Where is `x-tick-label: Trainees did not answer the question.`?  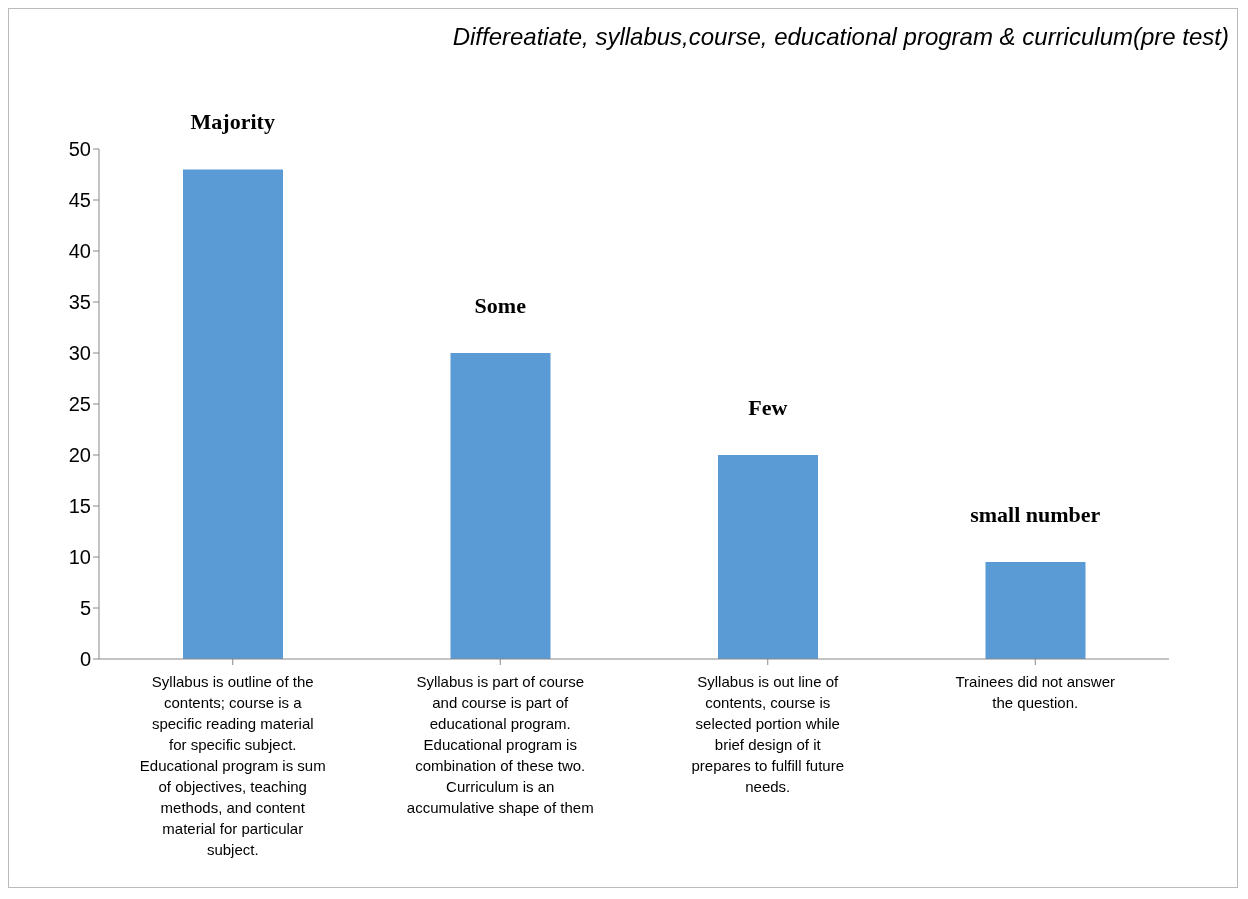 x-tick-label: Trainees did not answer the question. is located at coordinates (1035, 692).